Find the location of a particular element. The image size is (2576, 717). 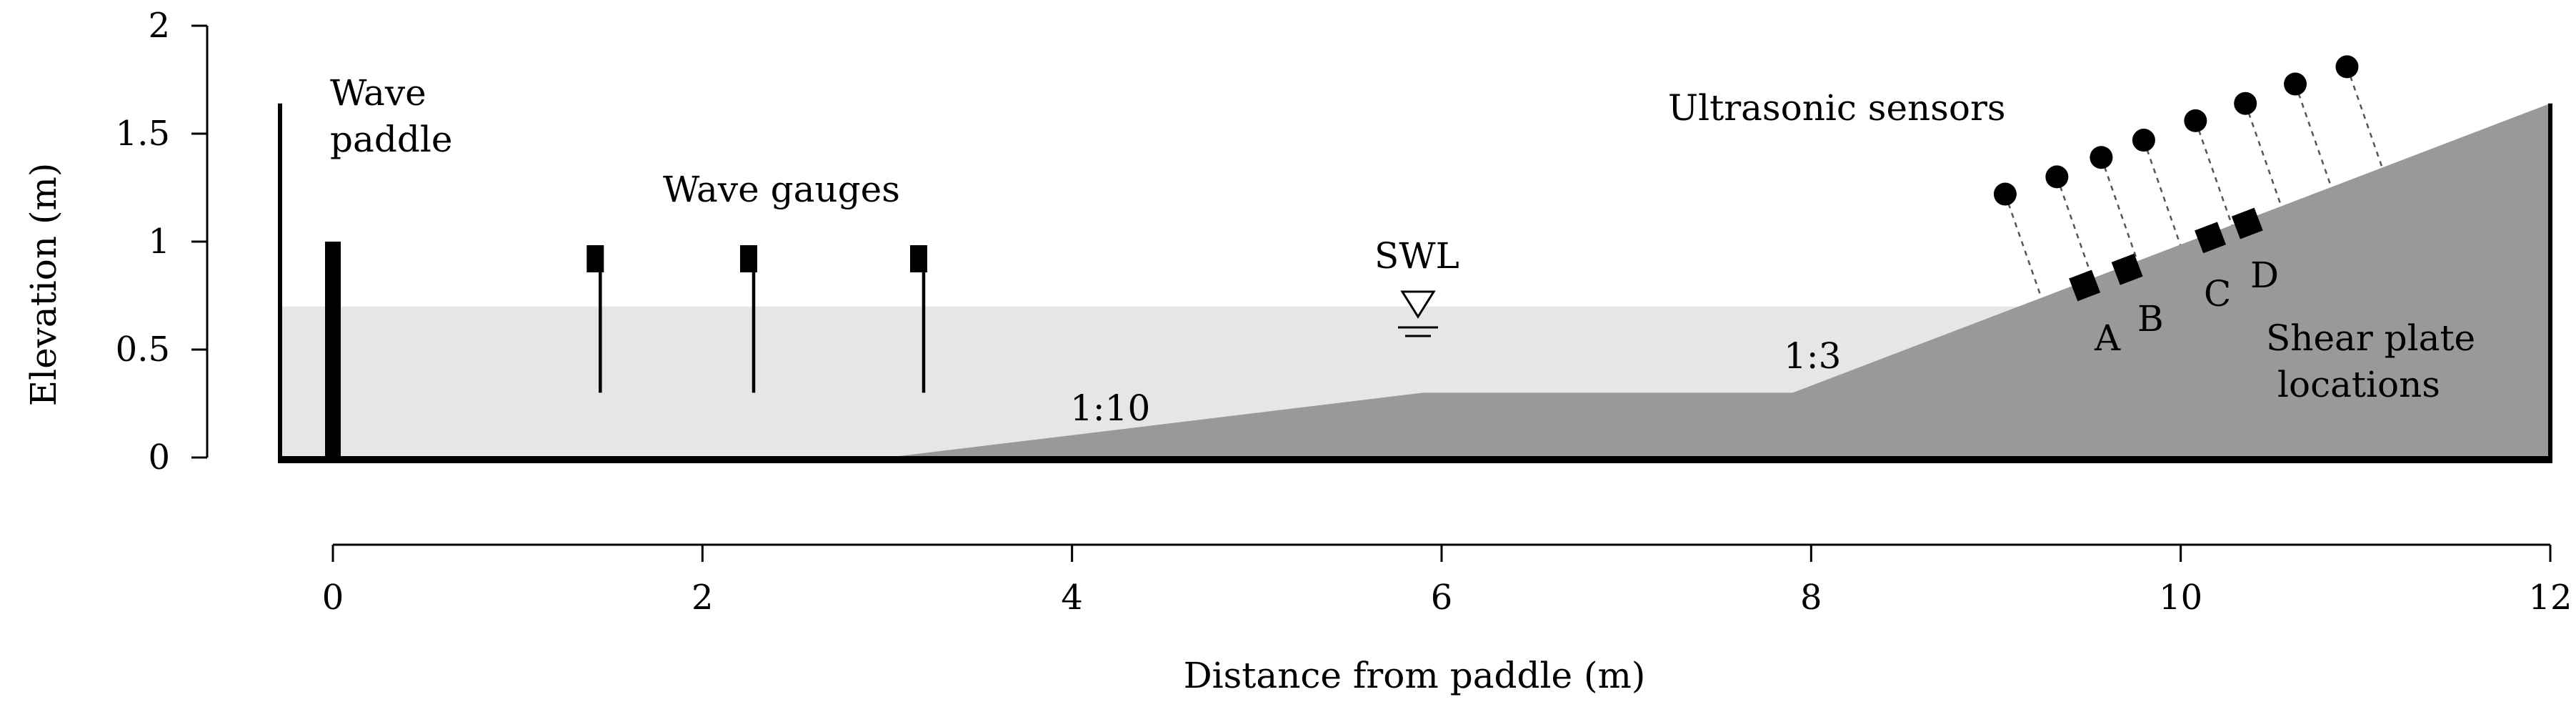

shear-plate-A is located at coordinates (2085, 286).